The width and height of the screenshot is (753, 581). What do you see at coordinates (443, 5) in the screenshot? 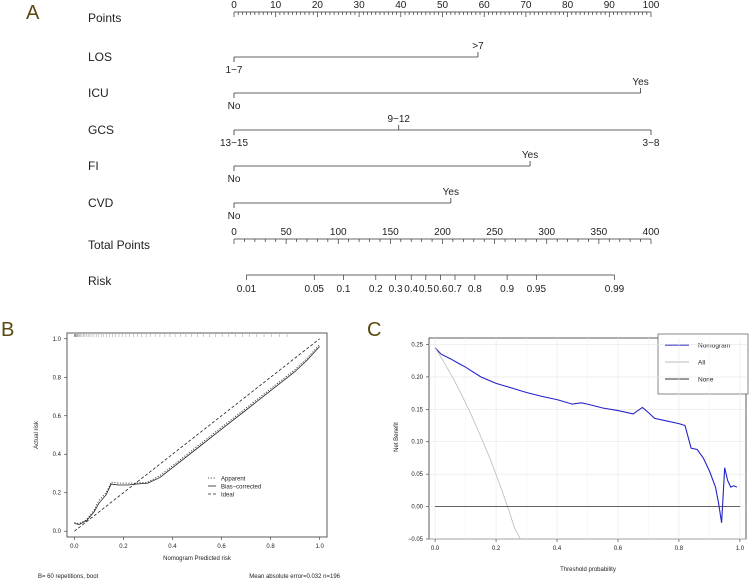
I see `nomogram-tick-label-points: 50` at bounding box center [443, 5].